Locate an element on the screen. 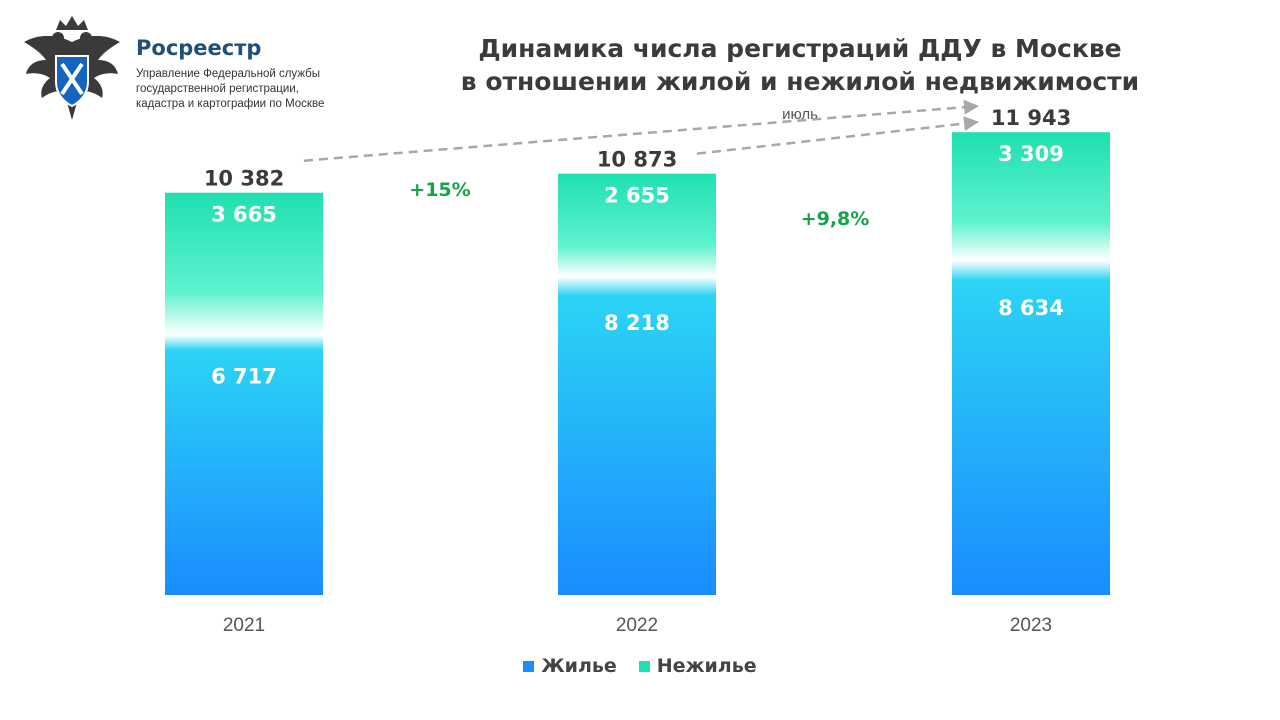 The image size is (1280, 720). bar-nonresidential-2022 is located at coordinates (637, 225).